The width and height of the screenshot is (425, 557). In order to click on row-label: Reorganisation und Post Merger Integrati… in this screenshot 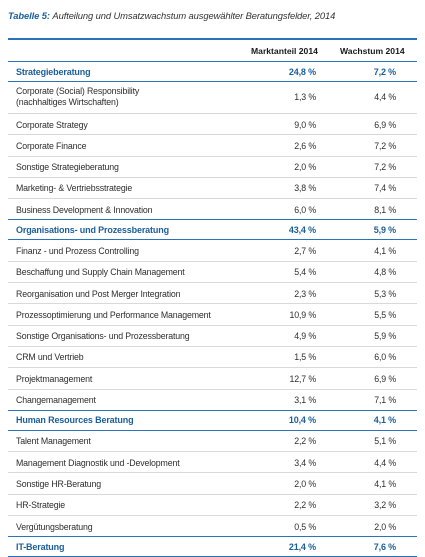, I will do `click(98, 293)`.